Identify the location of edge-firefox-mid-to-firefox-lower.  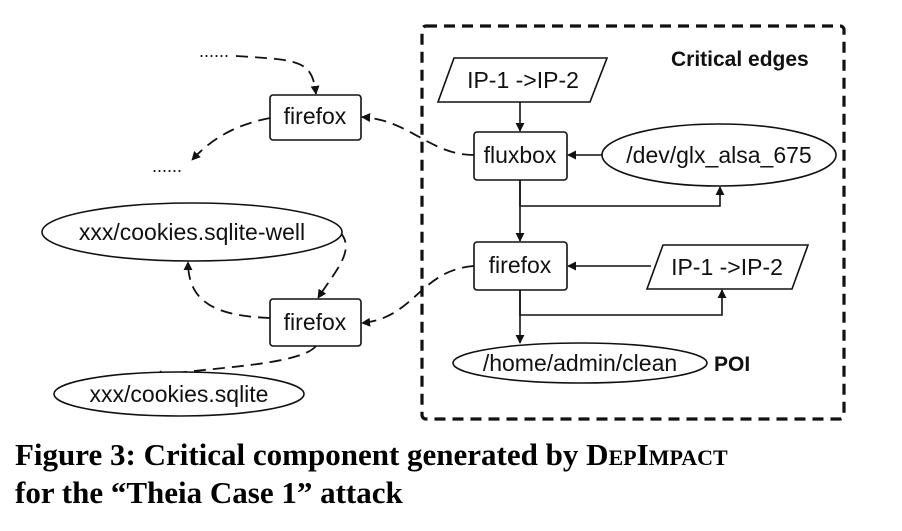
(418, 296).